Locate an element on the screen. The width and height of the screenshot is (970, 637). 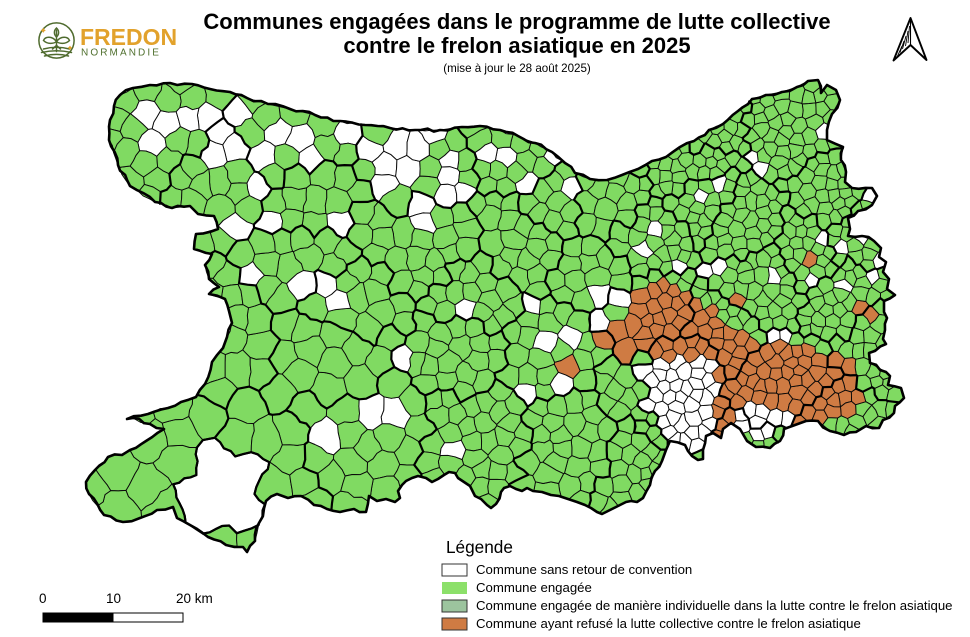
svg-text: 10 is located at coordinates (113, 598).